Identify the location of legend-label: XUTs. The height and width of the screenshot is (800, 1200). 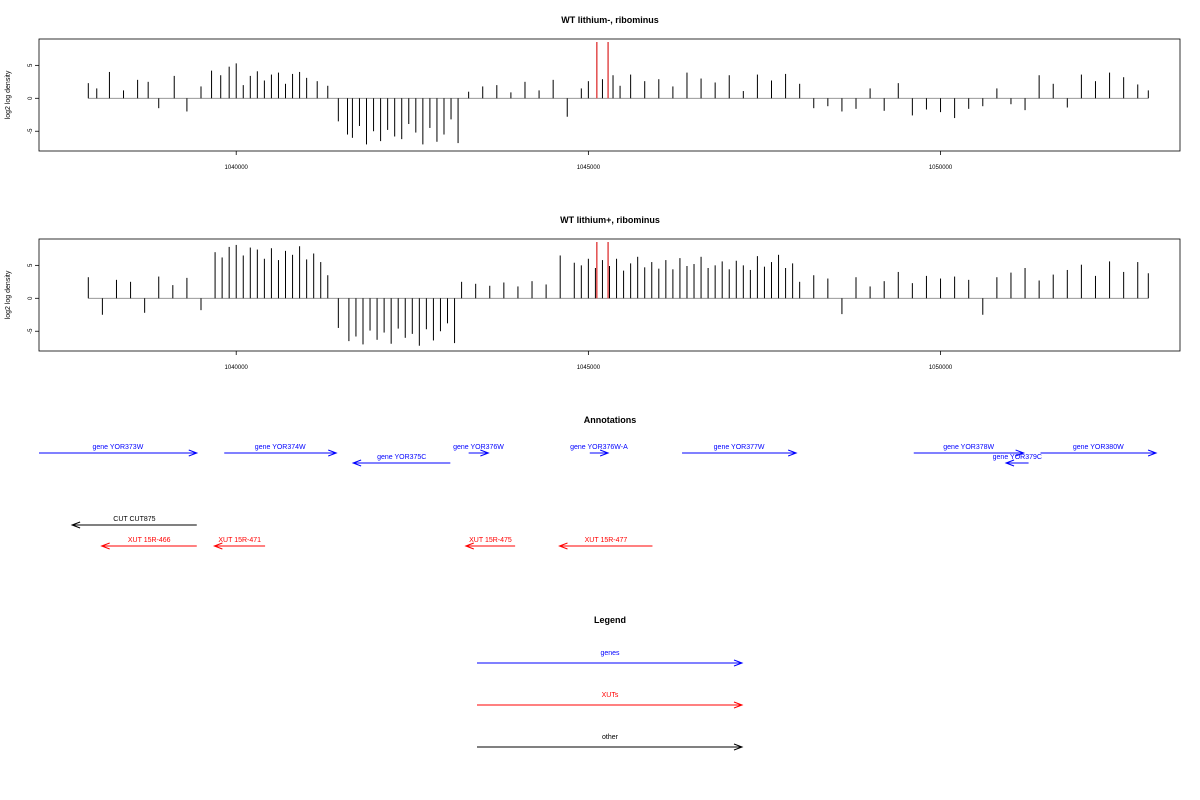
(610, 695).